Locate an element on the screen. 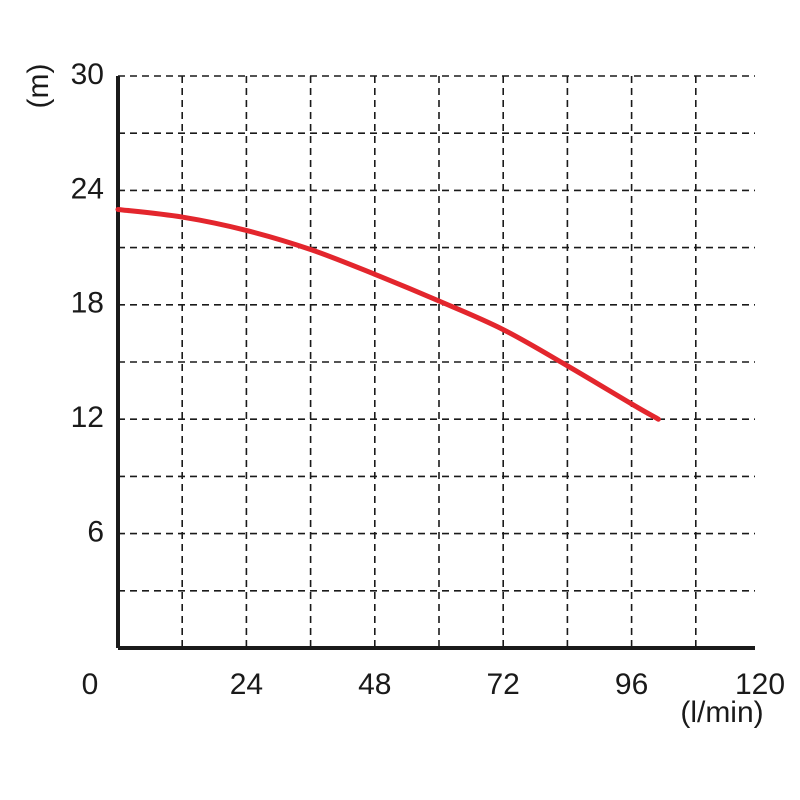  x-axis-title: (l/min) is located at coordinates (721, 712).